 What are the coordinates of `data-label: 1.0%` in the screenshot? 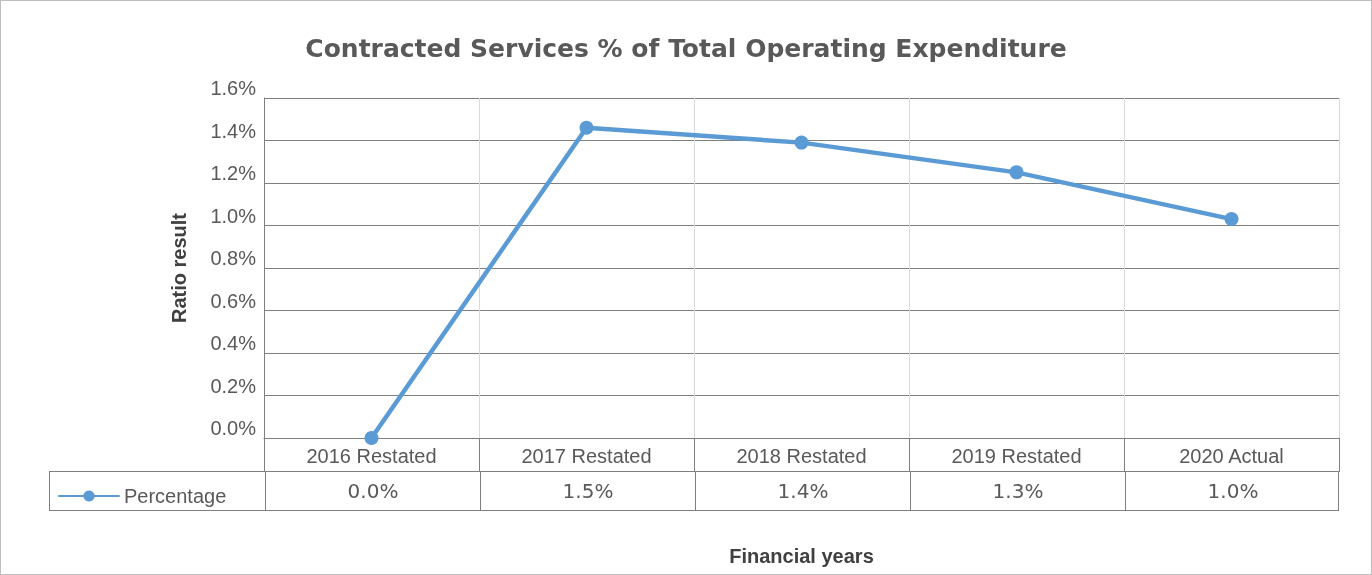 It's located at (1232, 491).